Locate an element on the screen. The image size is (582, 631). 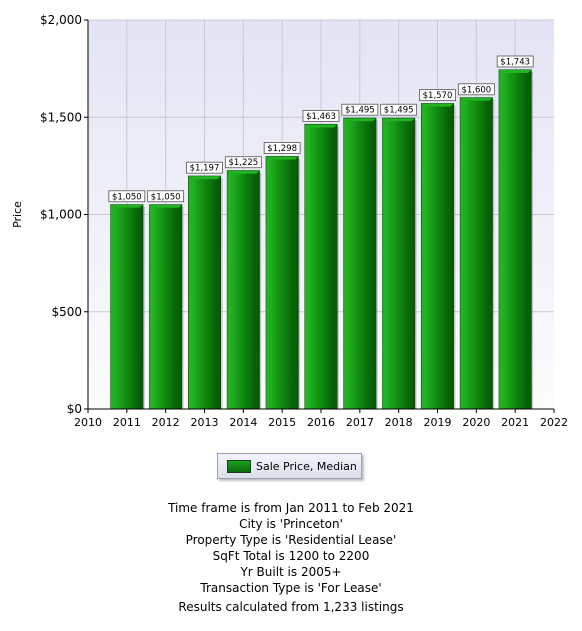
x-tick-label: 2011 is located at coordinates (127, 422).